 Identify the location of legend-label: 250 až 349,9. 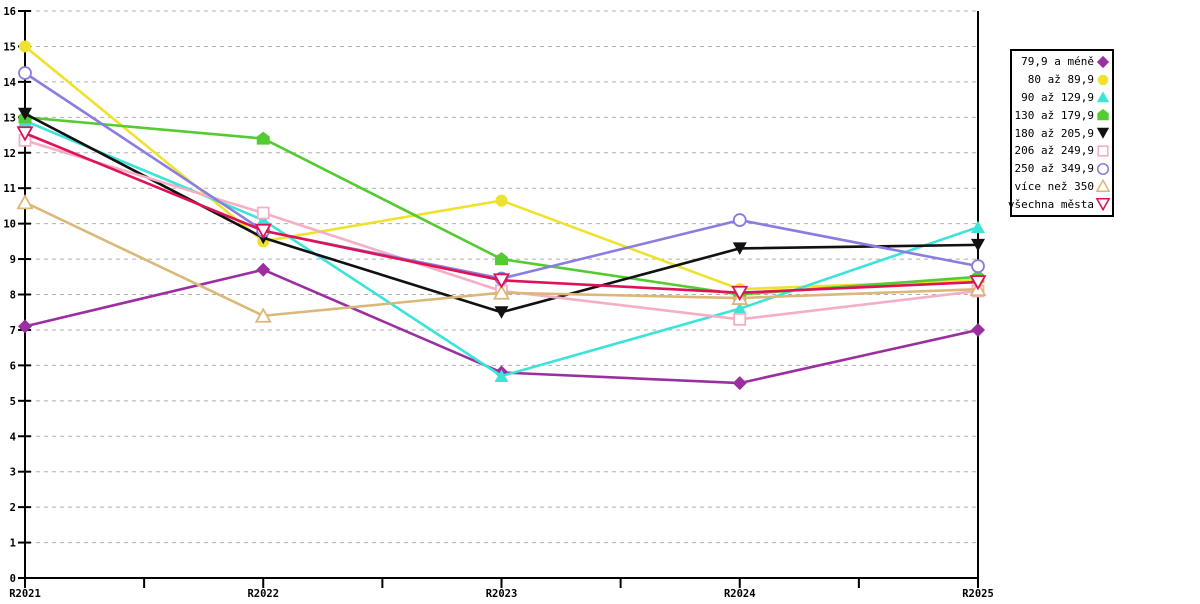
(1054, 169).